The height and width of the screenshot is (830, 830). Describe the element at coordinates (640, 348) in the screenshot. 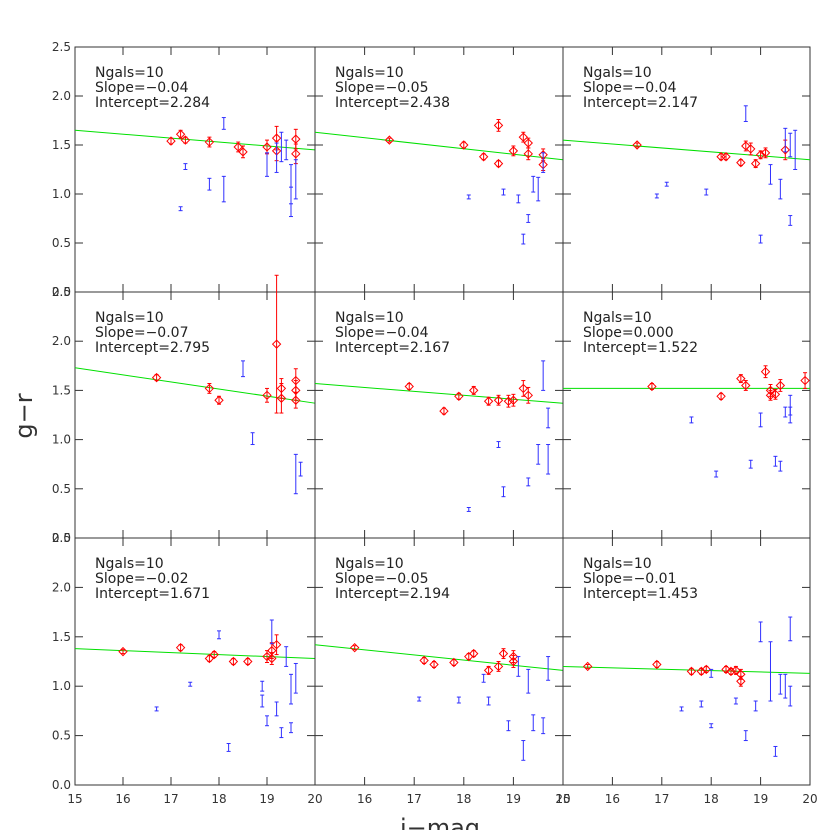

I see `annotation: Intercept=1.522` at that location.